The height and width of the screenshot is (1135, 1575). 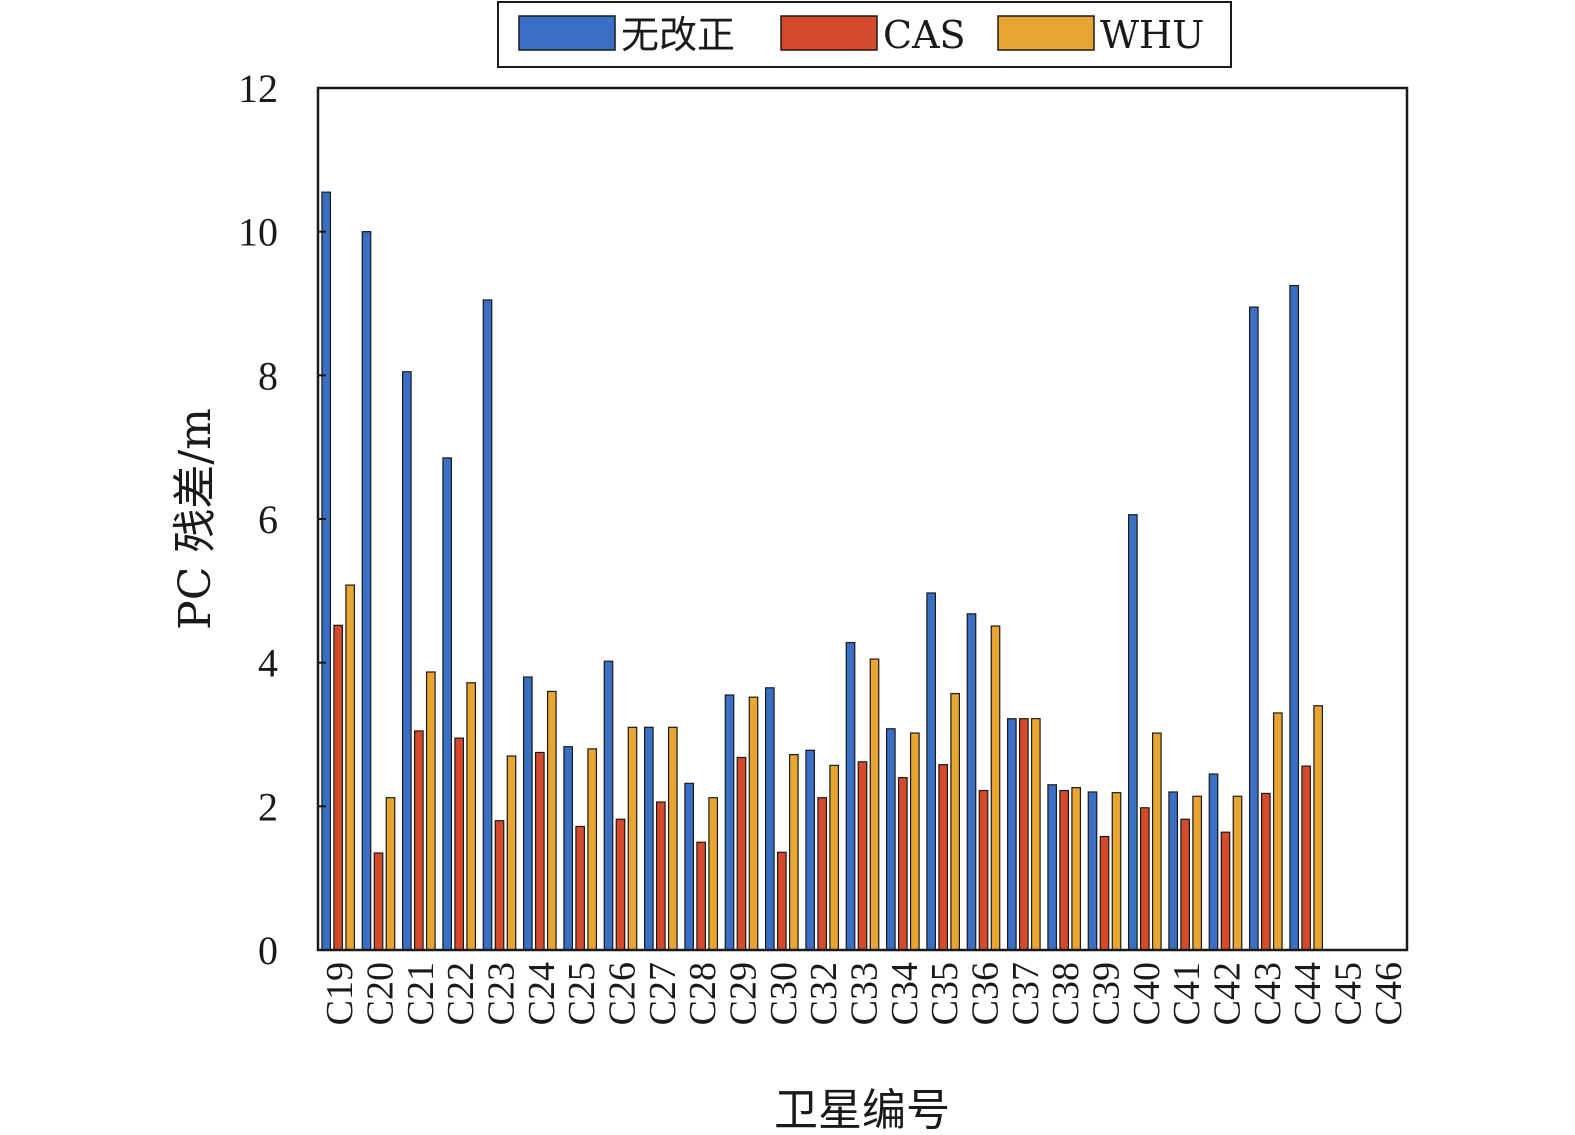 I want to click on legend: 无改正 CAS WHU, so click(x=864, y=34).